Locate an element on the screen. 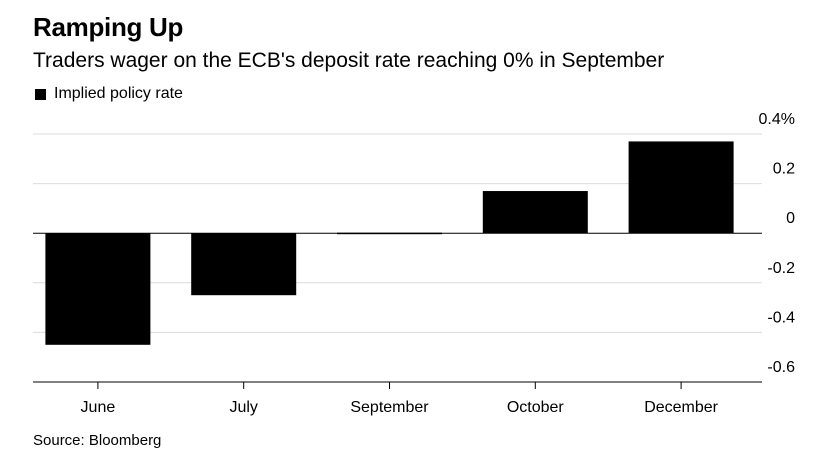  y-tick-label: 0.2 is located at coordinates (784, 169).